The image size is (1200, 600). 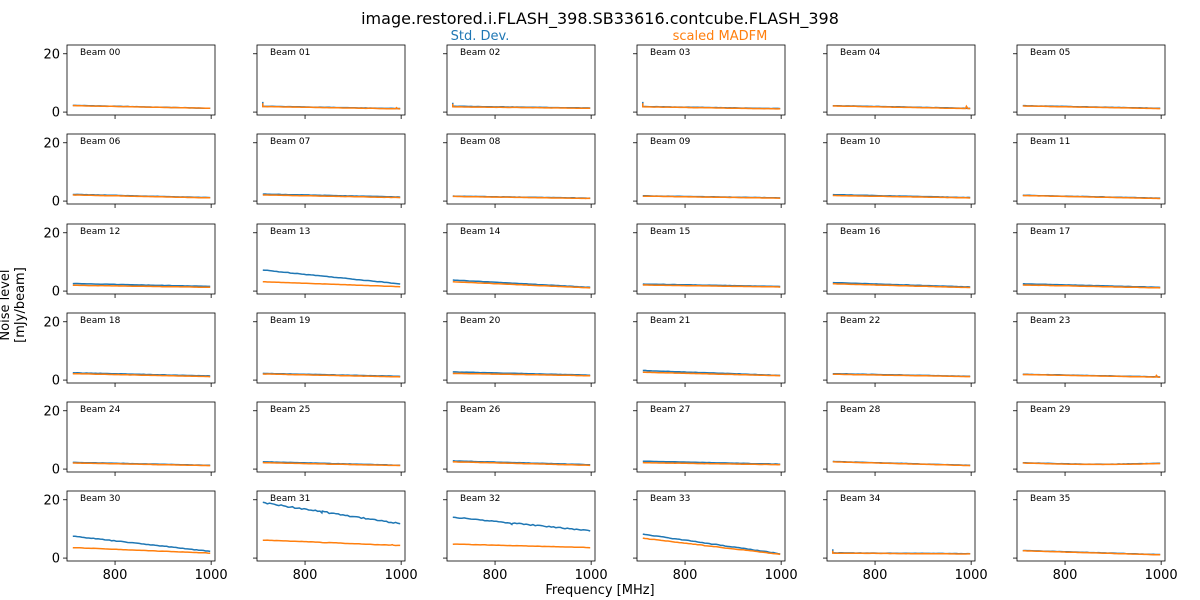 What do you see at coordinates (480, 499) in the screenshot?
I see `beam-label: Beam 32` at bounding box center [480, 499].